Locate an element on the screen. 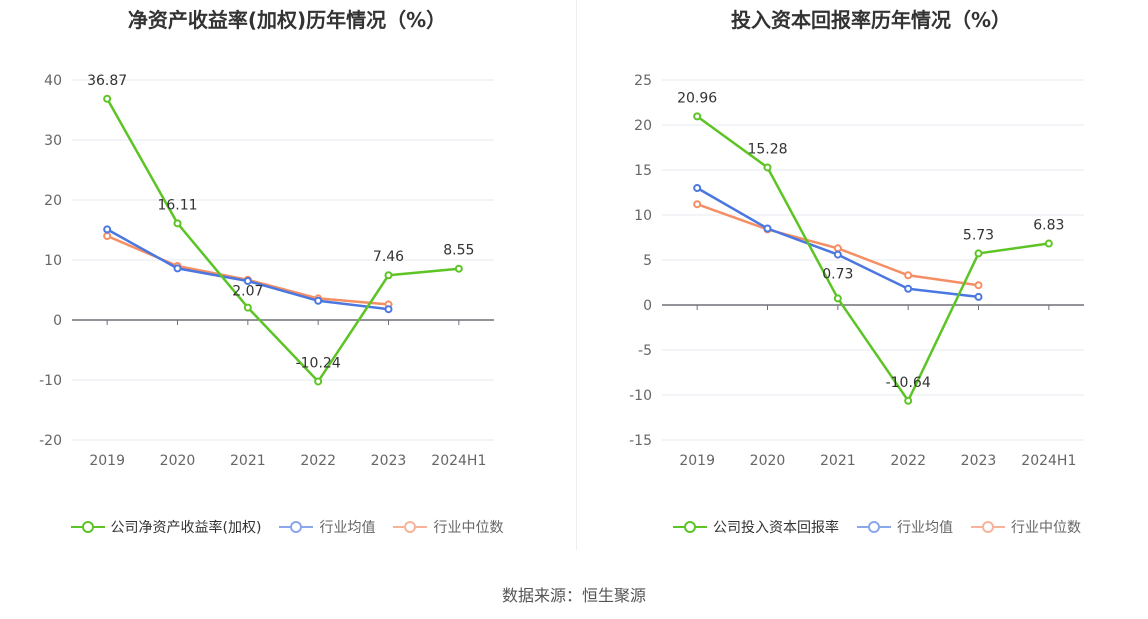 The width and height of the screenshot is (1148, 619). chart-legend: 公司净资产收益率(加权) 行业均值 行业中位数 is located at coordinates (287, 527).